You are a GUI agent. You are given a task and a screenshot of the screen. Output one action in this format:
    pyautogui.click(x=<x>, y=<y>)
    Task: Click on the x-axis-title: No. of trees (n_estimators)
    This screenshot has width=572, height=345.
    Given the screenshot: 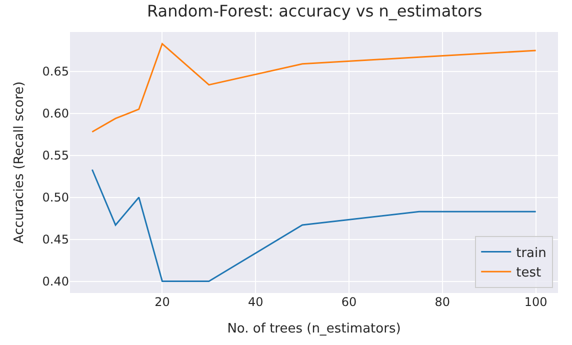 What is the action you would take?
    pyautogui.click(x=314, y=329)
    